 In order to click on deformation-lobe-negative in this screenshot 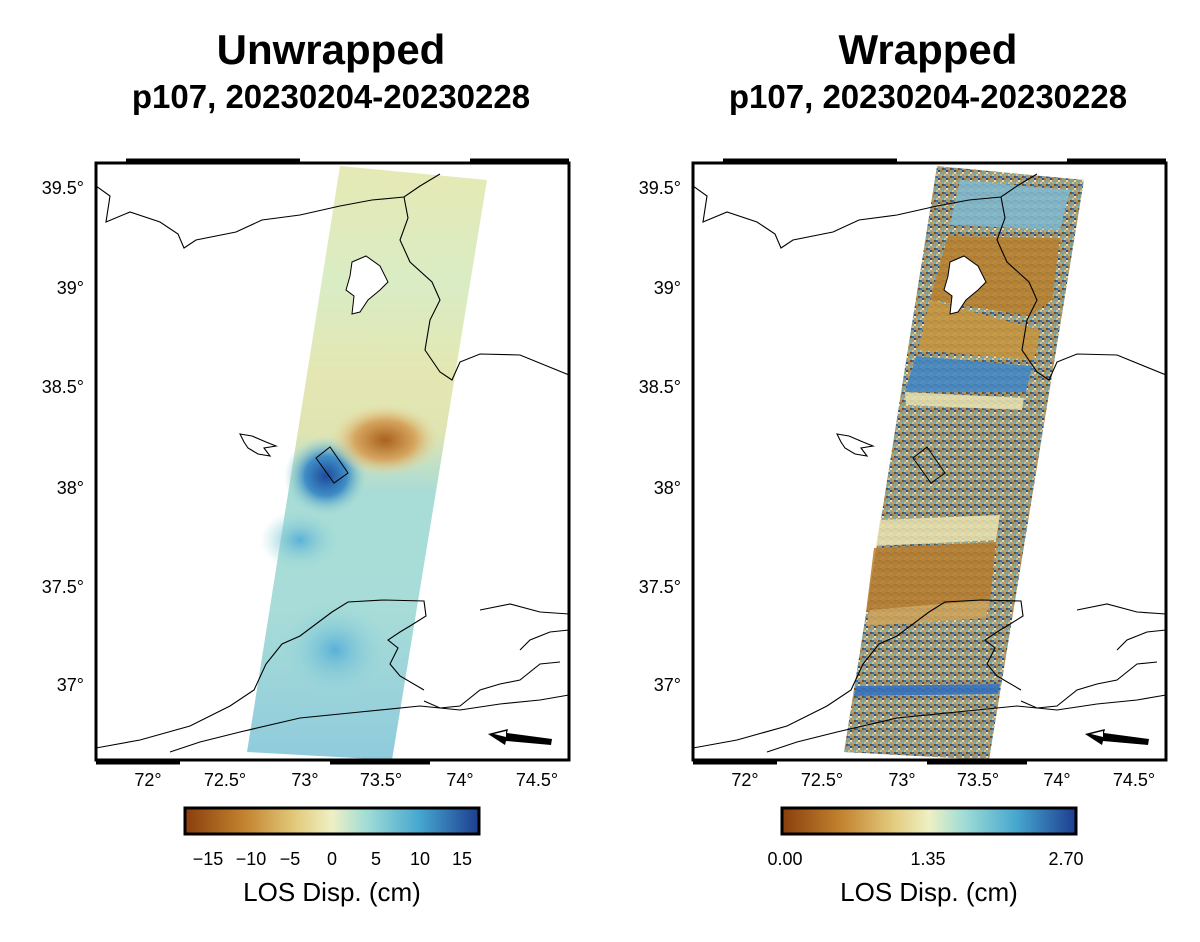, I will do `click(385, 440)`.